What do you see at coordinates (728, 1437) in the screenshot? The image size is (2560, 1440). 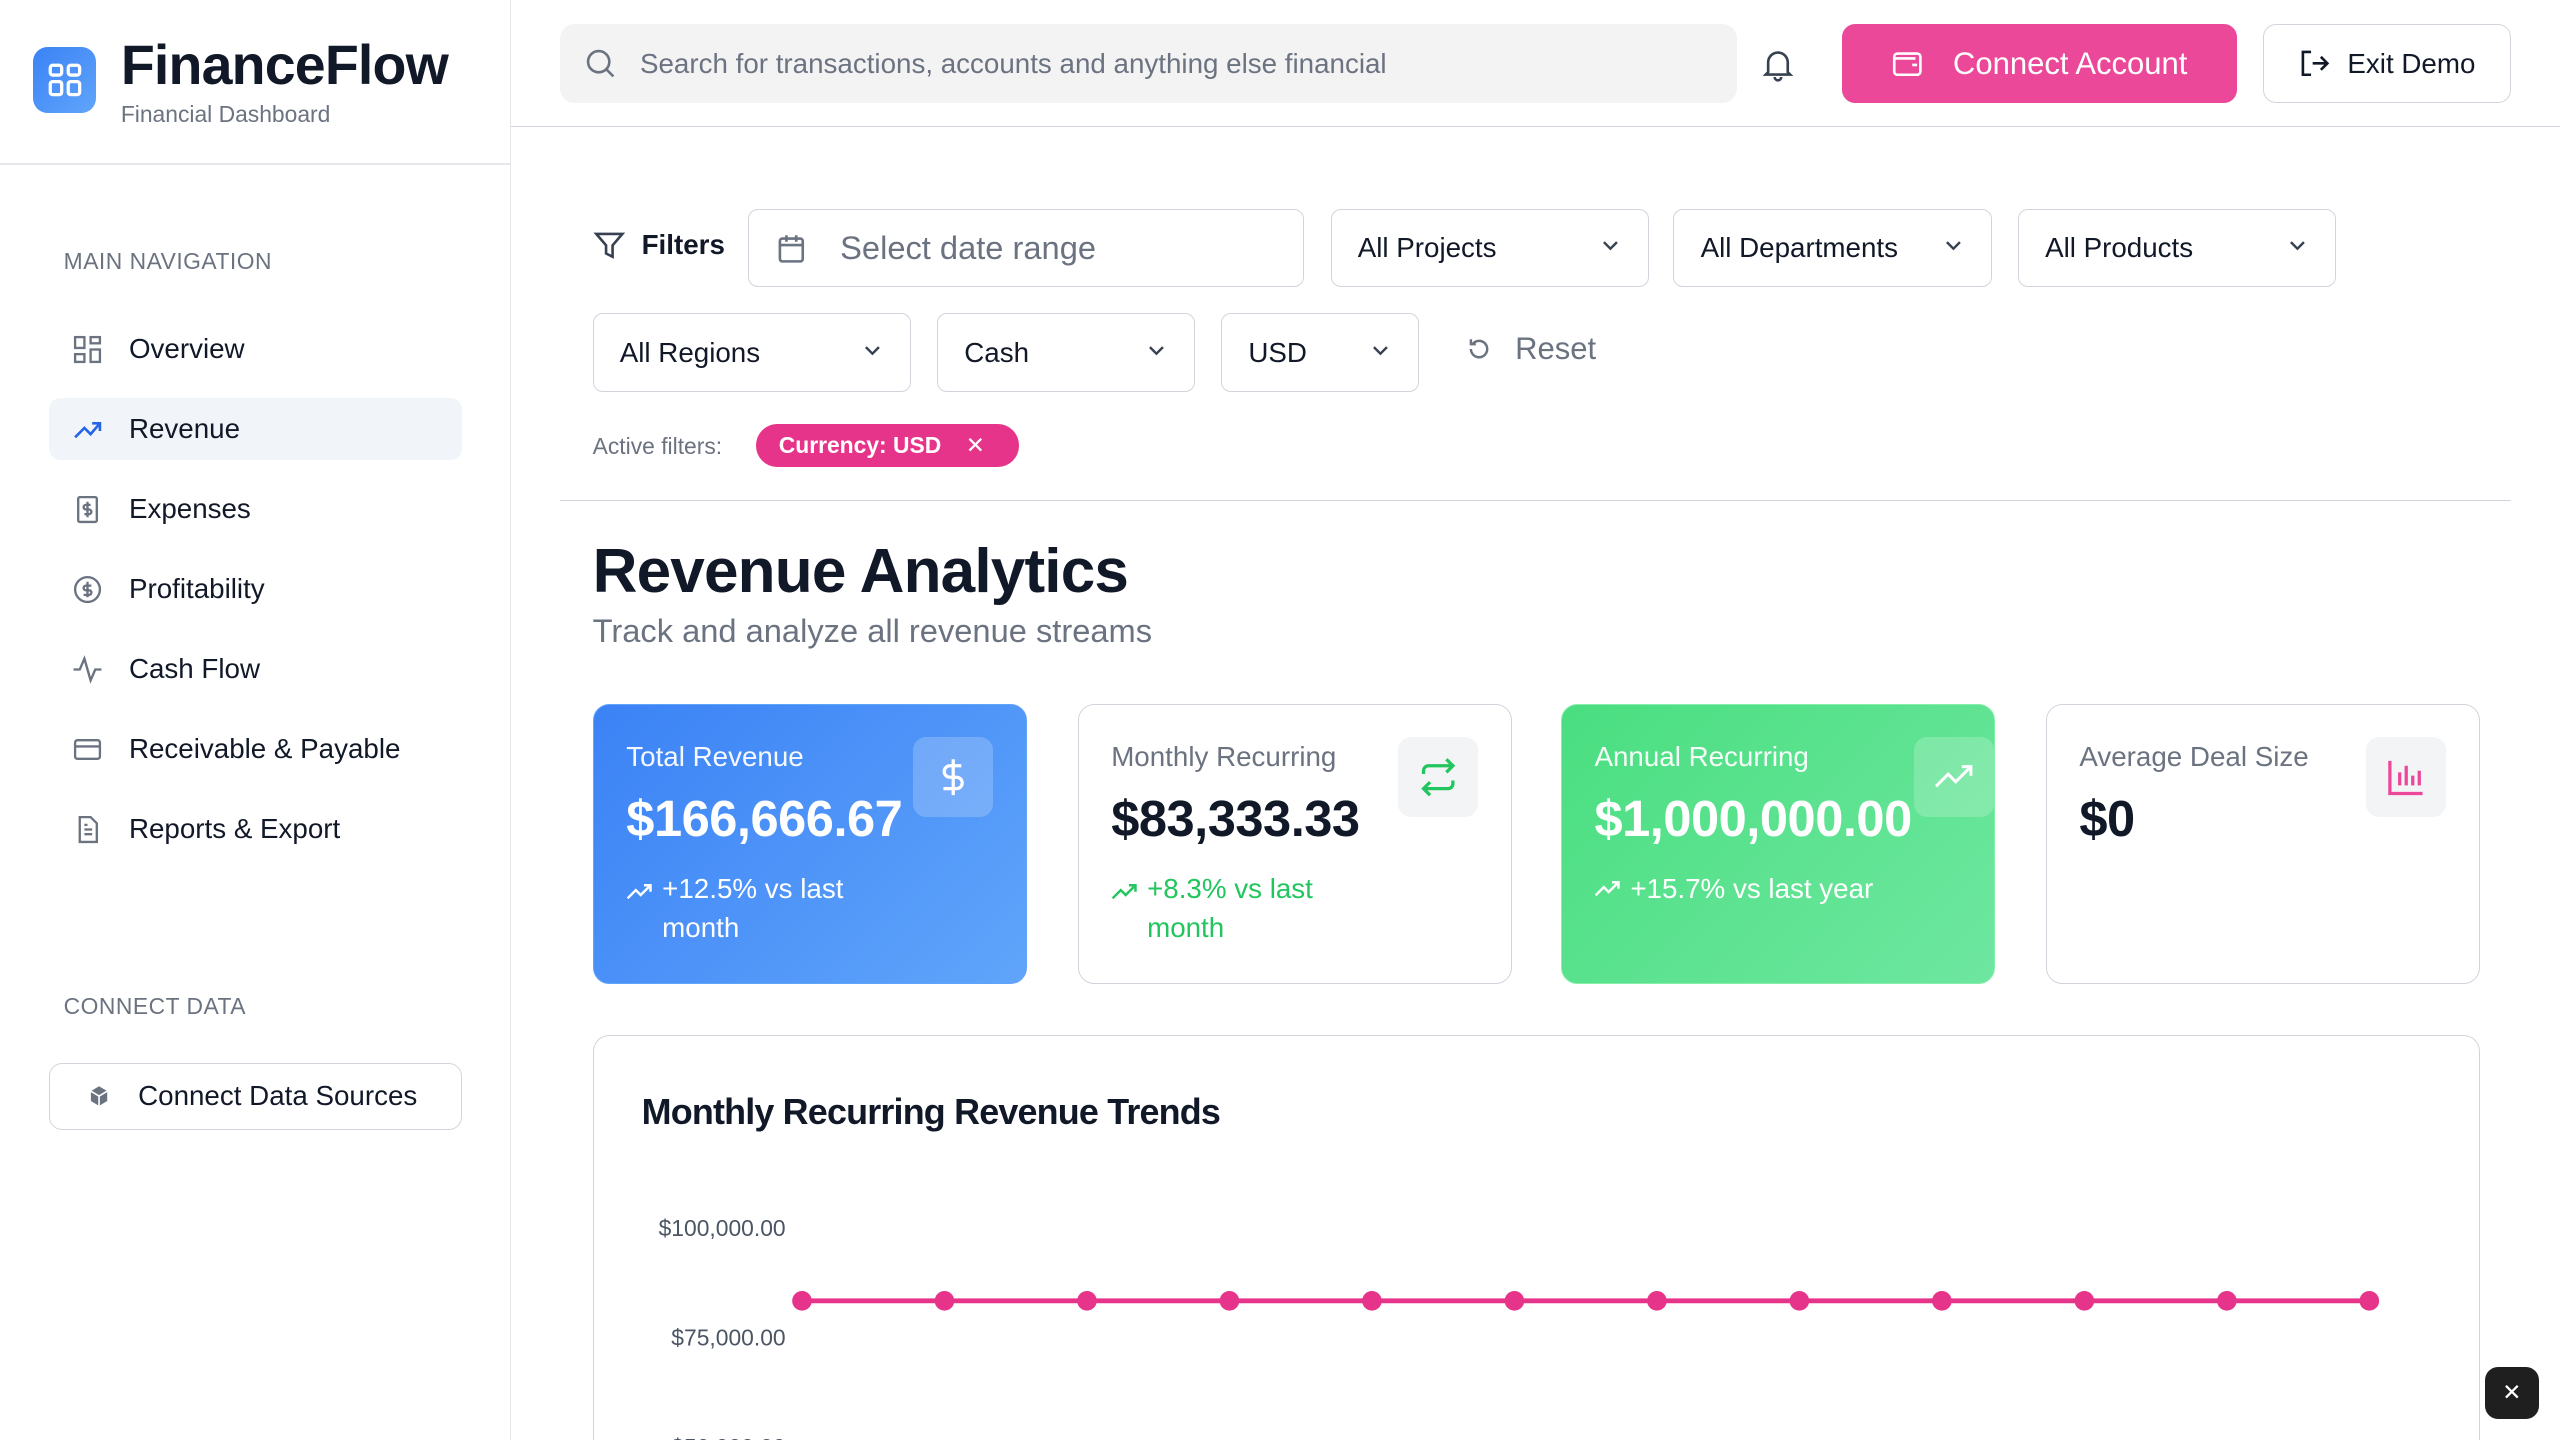 I see `y-tick-label: $50,000.00` at bounding box center [728, 1437].